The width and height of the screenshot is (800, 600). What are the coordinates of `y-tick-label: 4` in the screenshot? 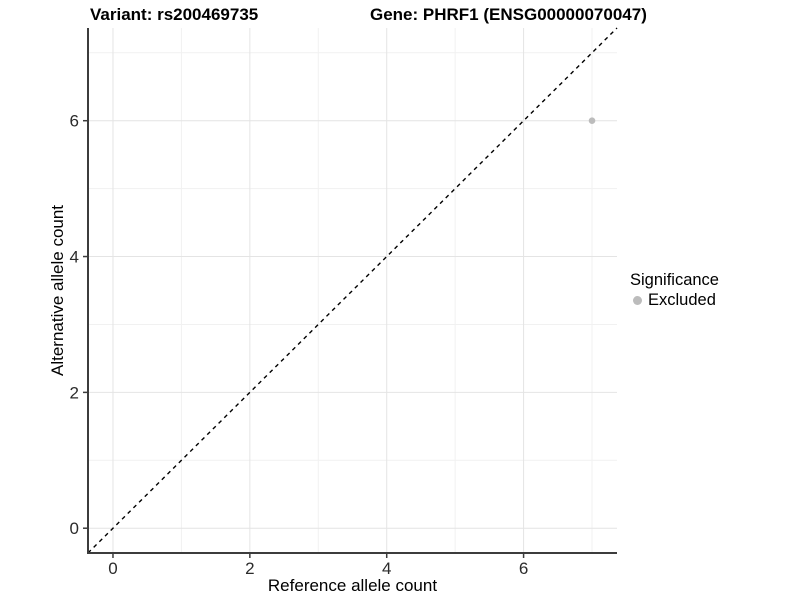 It's located at (74, 257).